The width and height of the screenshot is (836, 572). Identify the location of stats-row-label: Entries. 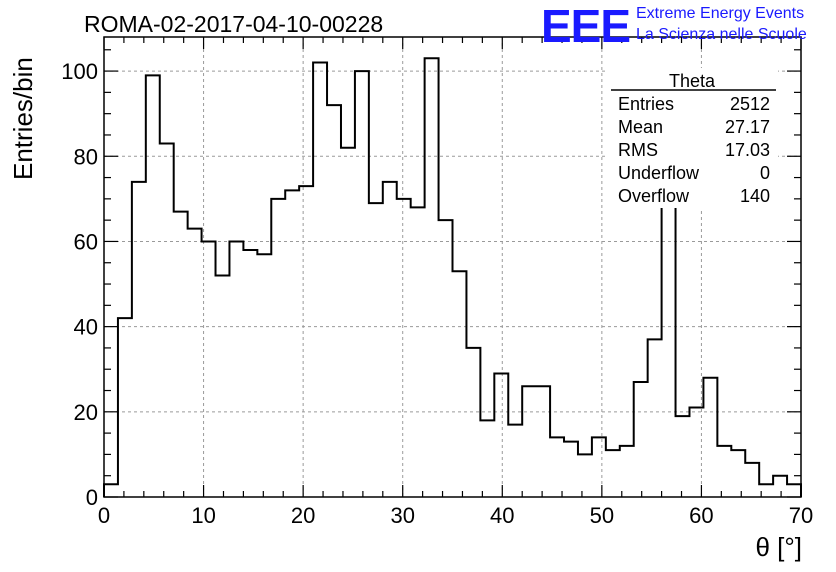
(646, 104).